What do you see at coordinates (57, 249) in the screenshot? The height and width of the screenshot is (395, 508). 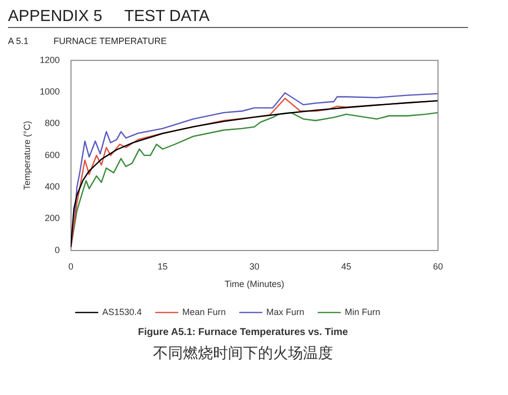 I see `y-tick-label: 0` at bounding box center [57, 249].